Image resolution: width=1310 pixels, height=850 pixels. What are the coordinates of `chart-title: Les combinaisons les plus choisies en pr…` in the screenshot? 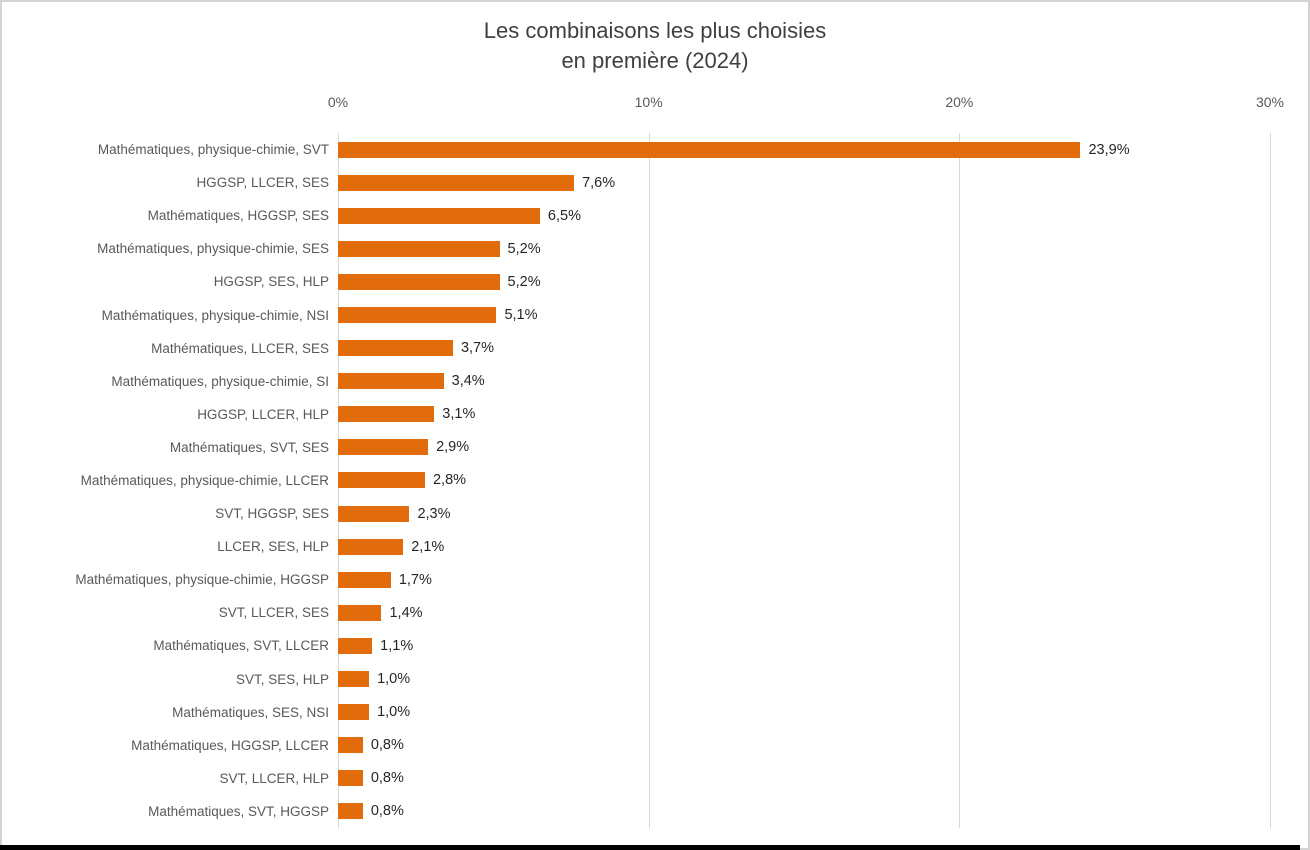 It's located at (655, 45).